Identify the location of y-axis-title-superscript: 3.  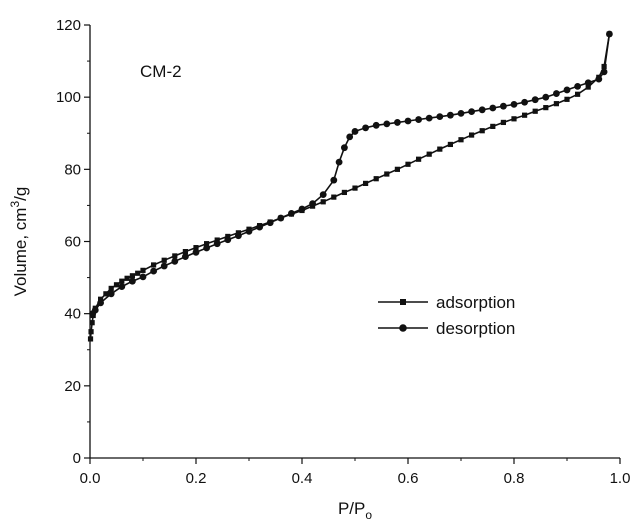
(15, 204).